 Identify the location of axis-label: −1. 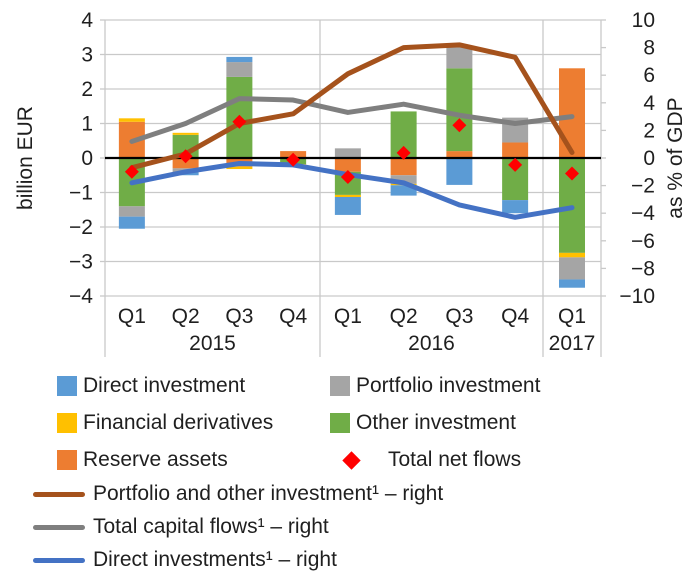
(81, 193).